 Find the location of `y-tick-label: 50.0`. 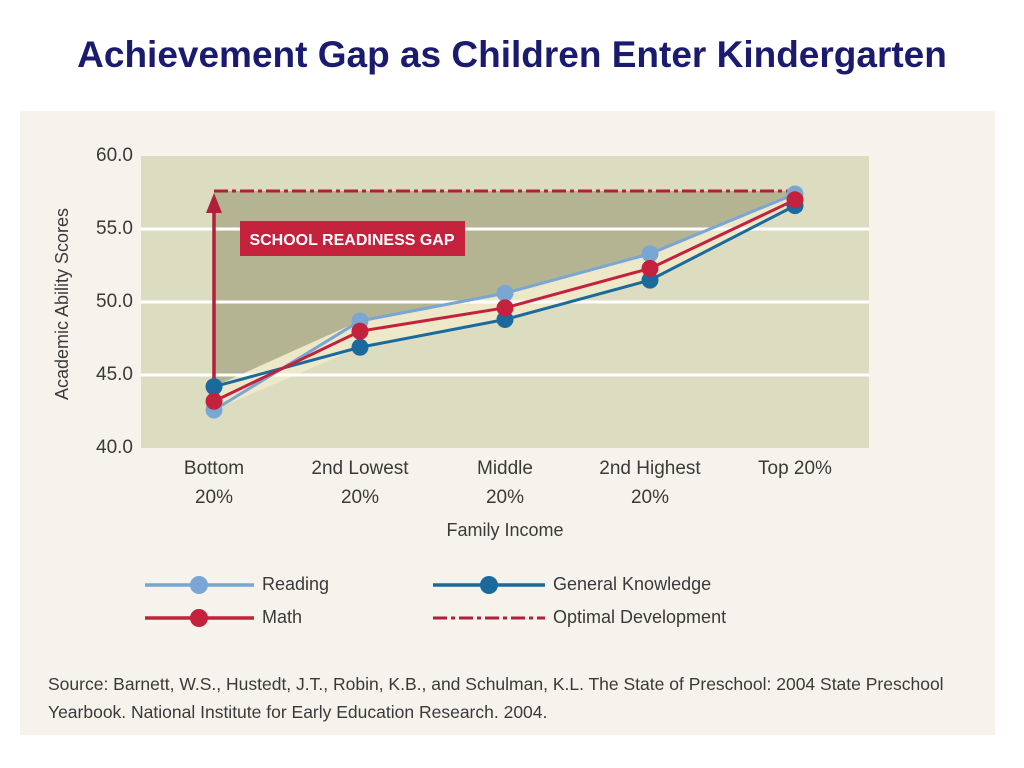

y-tick-label: 50.0 is located at coordinates (114, 301).